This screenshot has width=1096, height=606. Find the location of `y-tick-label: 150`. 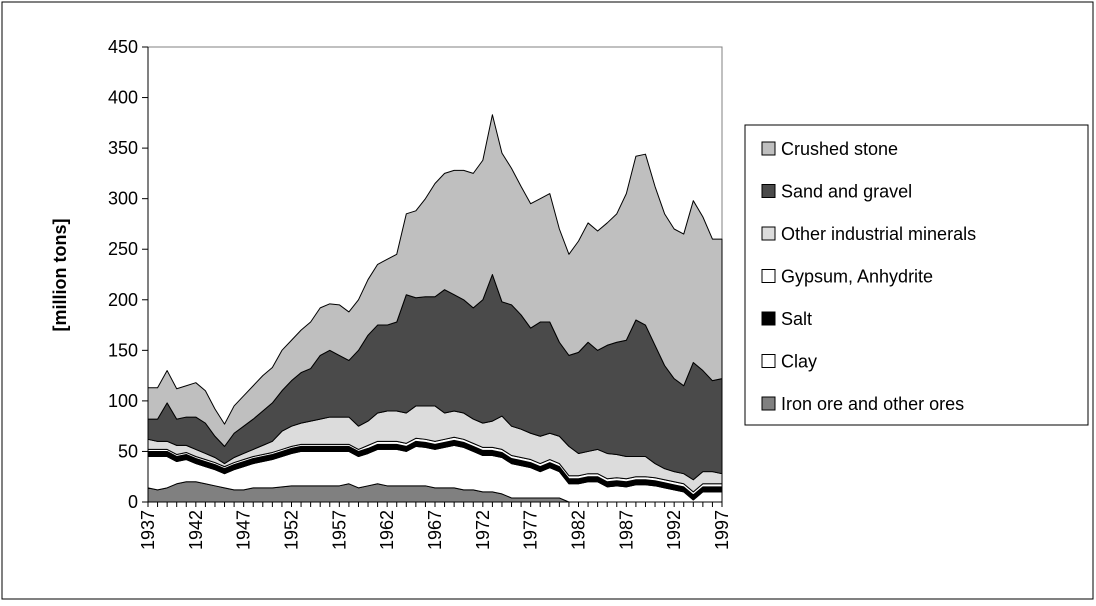

y-tick-label: 150 is located at coordinates (123, 350).